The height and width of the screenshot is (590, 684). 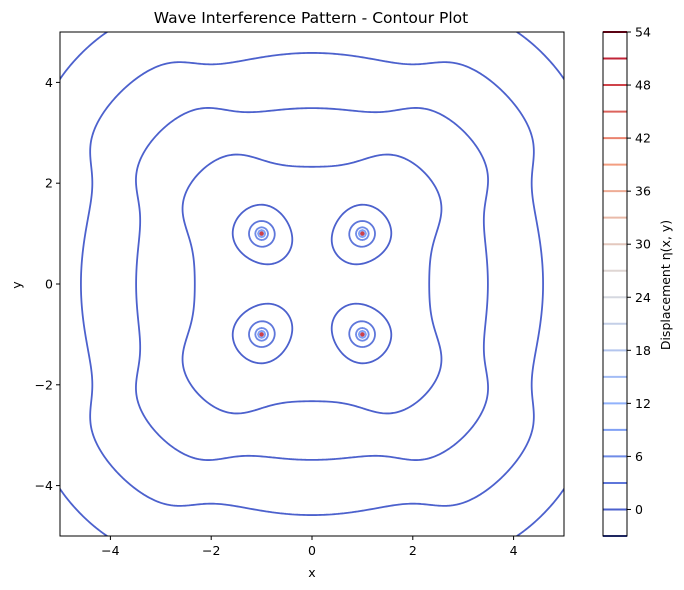 I want to click on y-axis: −4 −2 0 2 4, so click(x=47, y=284).